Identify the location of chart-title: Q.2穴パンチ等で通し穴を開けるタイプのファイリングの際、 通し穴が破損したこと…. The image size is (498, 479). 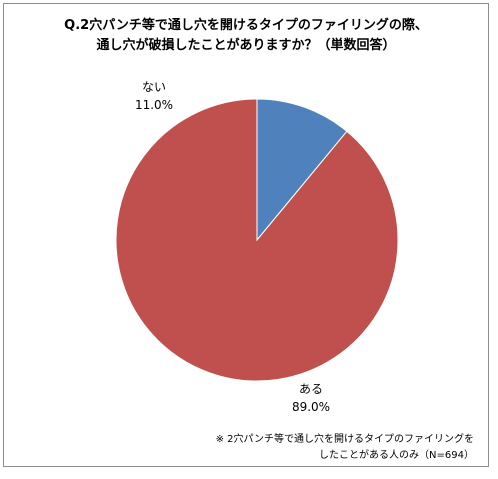
(246, 36).